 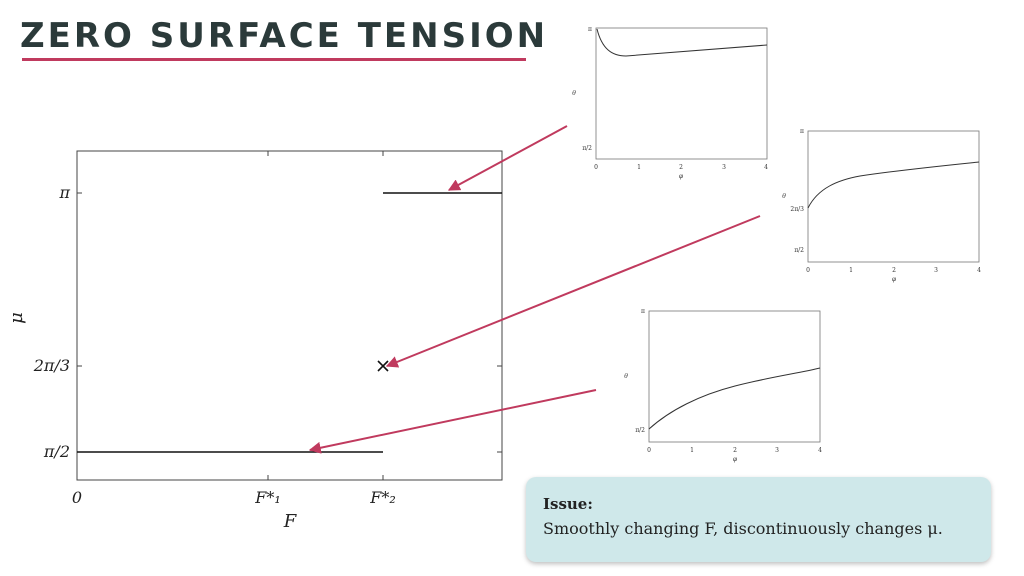 I want to click on inset3-xlabel: φ, so click(x=735, y=459).